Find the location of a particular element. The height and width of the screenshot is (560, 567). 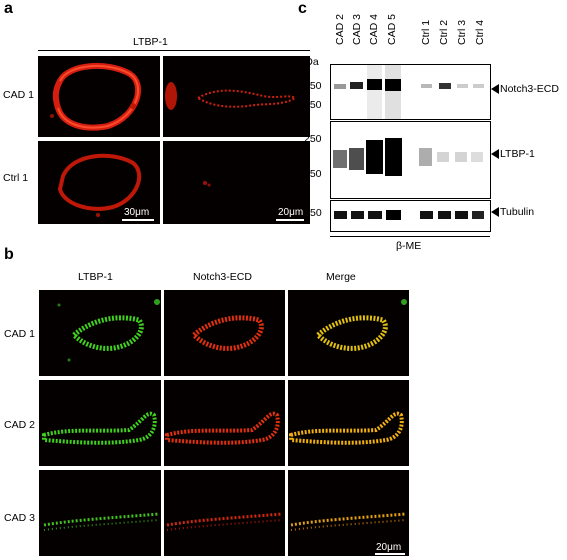

lane-label-cad5: CAD 5 is located at coordinates (392, 29).